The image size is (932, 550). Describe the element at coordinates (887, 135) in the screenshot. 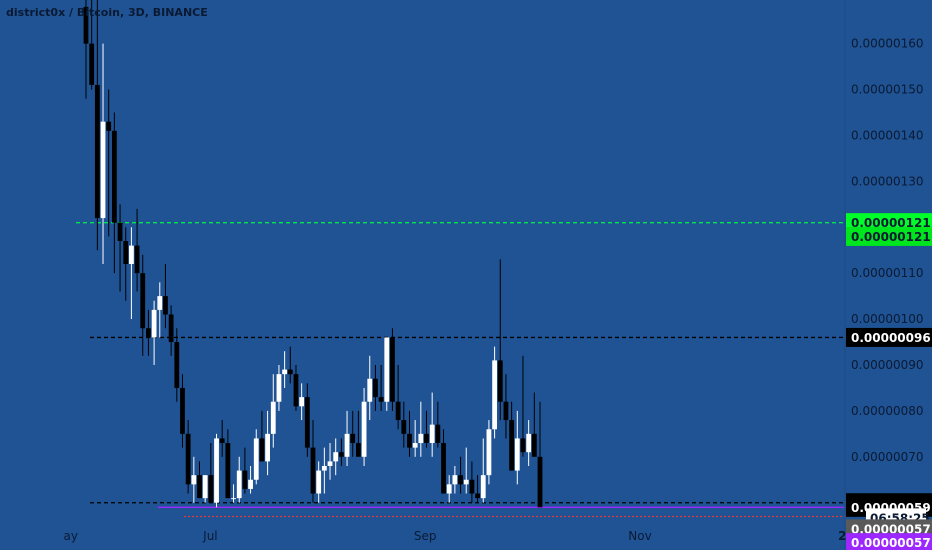

I see `y-tick-label: 0.00000140` at that location.